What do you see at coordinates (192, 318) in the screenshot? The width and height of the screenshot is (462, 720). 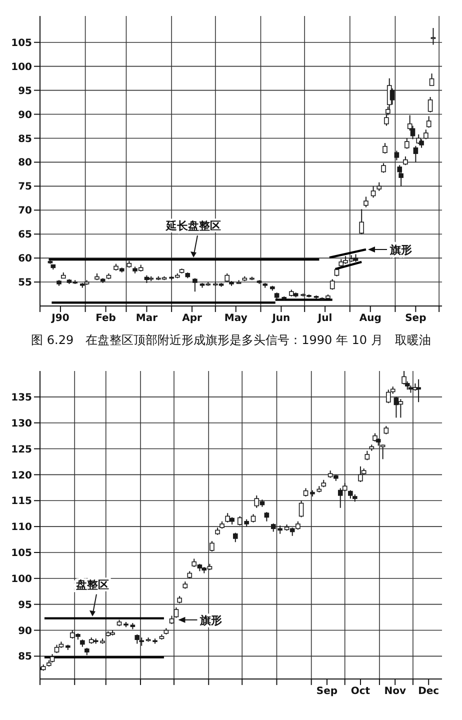 I see `x-tick-label: Apr` at bounding box center [192, 318].